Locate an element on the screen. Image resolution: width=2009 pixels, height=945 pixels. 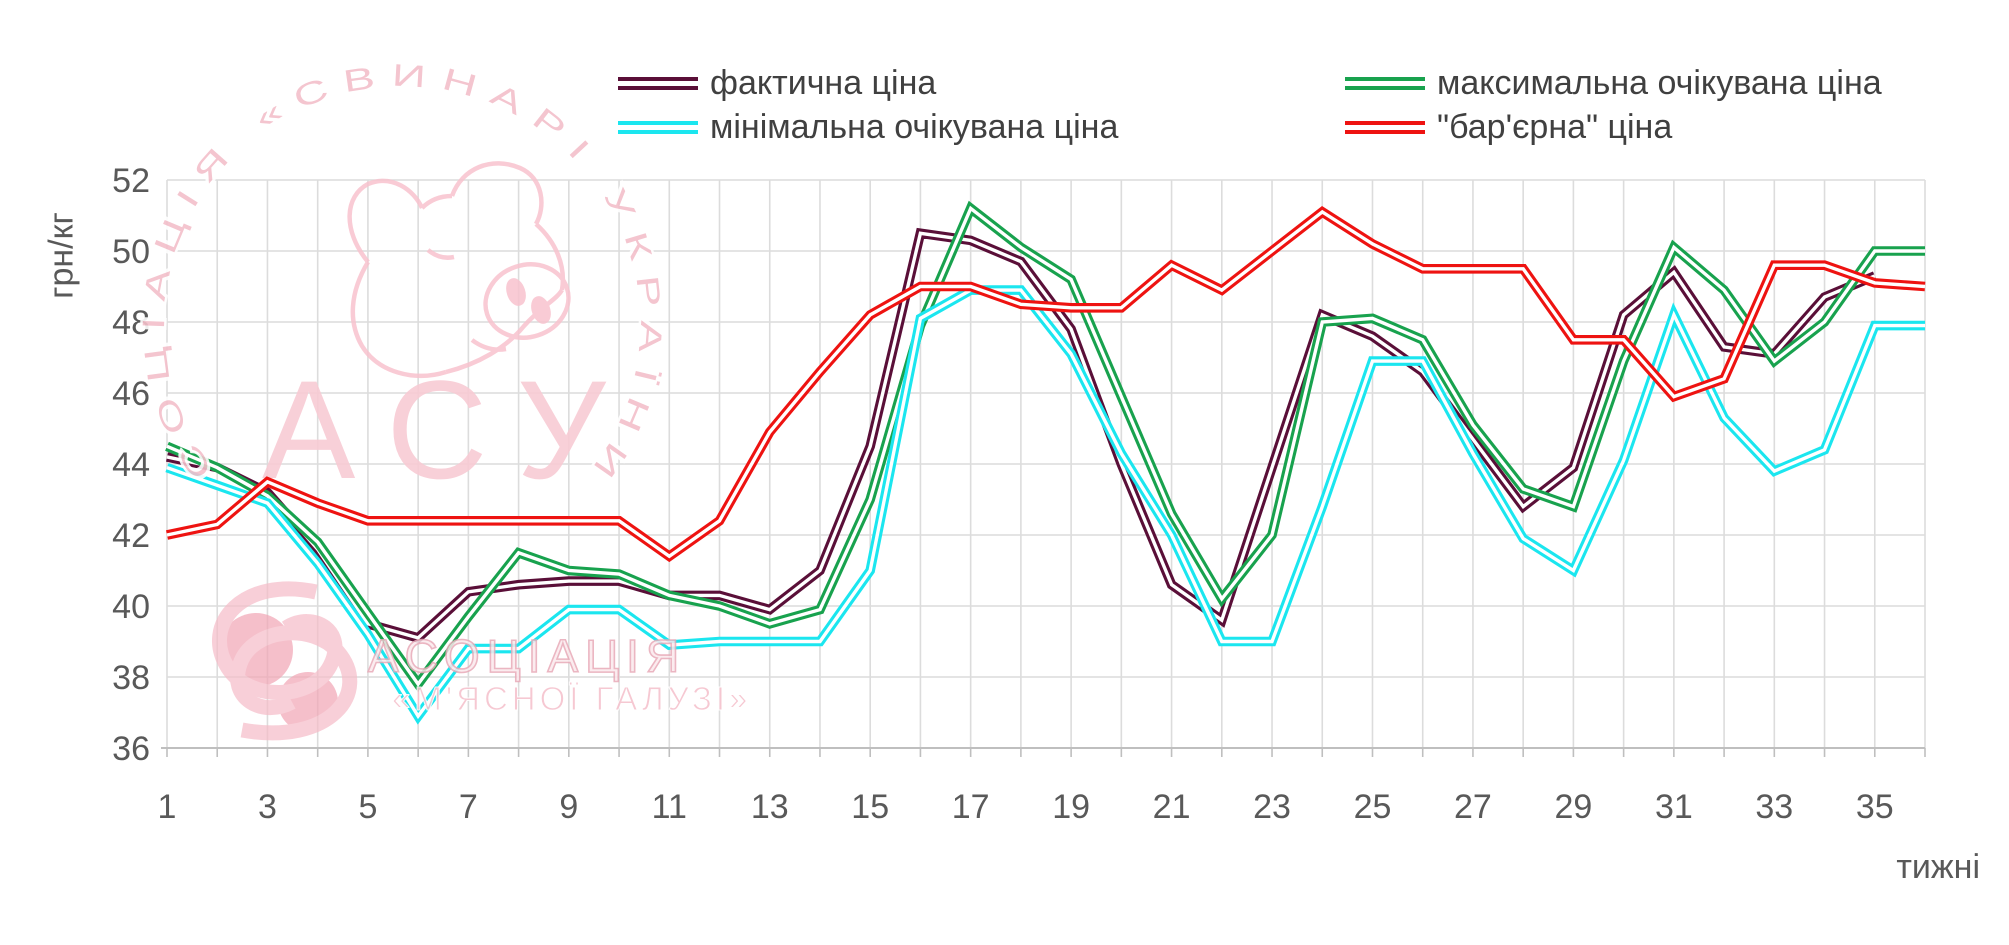
x-tick-label: 25 is located at coordinates (1373, 807).